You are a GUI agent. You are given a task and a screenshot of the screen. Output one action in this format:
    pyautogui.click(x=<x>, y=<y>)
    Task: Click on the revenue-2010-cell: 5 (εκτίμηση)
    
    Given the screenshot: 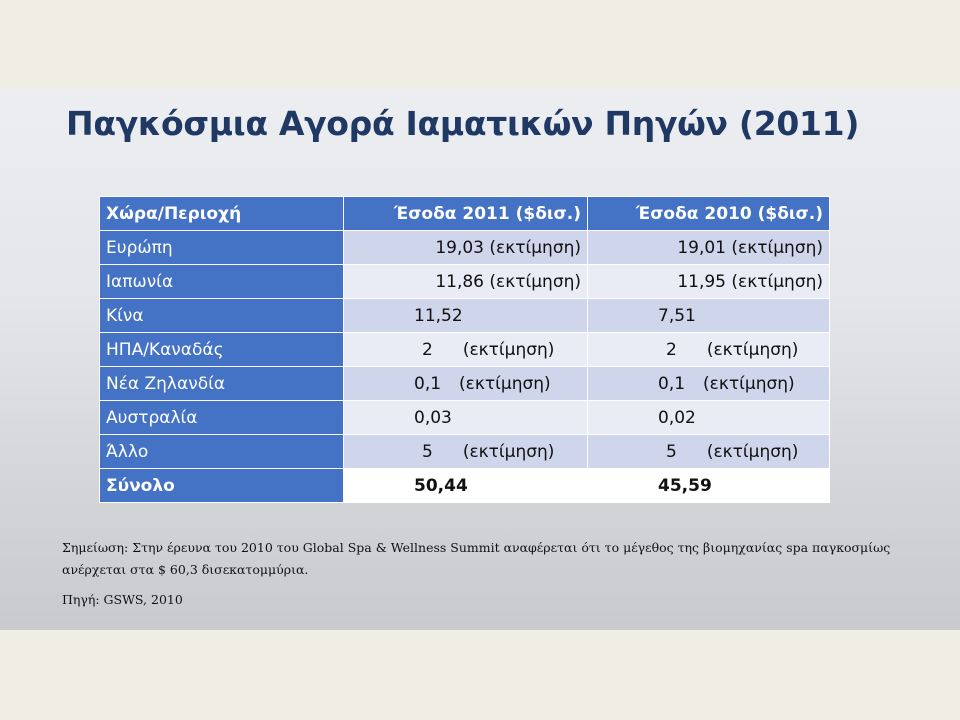 What is the action you would take?
    pyautogui.click(x=708, y=451)
    